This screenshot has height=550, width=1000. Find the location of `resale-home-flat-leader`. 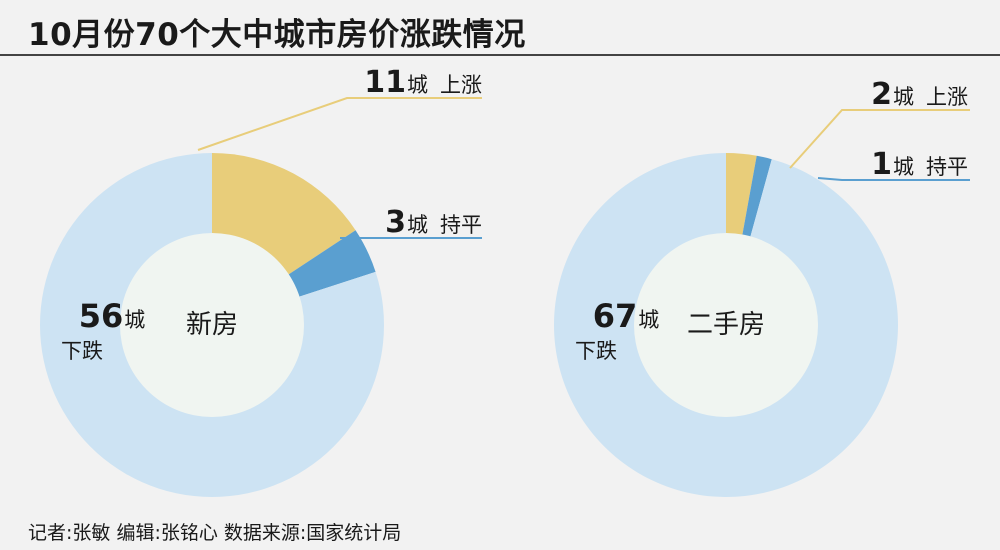

resale-home-flat-leader is located at coordinates (893, 179).